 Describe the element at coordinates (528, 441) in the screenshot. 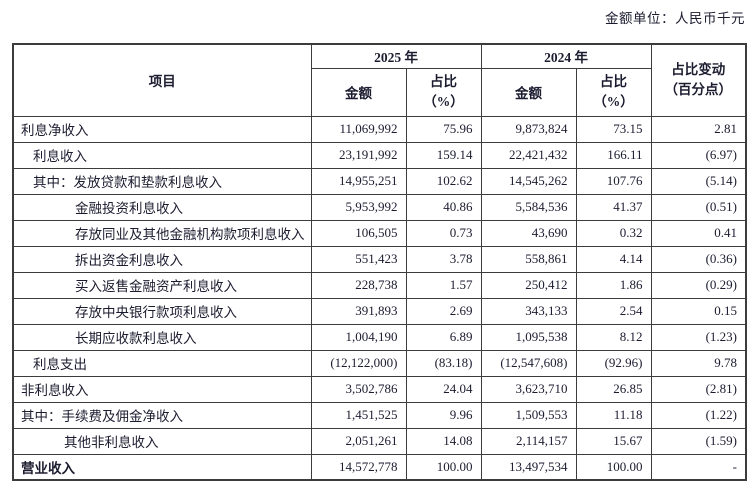

I see `amount-2024-cell: 2,114,157` at that location.